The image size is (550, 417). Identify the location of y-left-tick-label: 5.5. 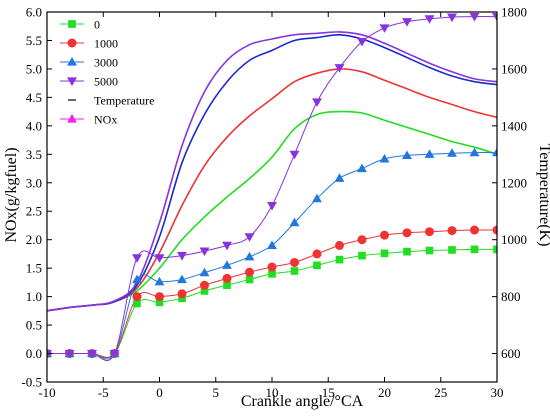
(34, 40).